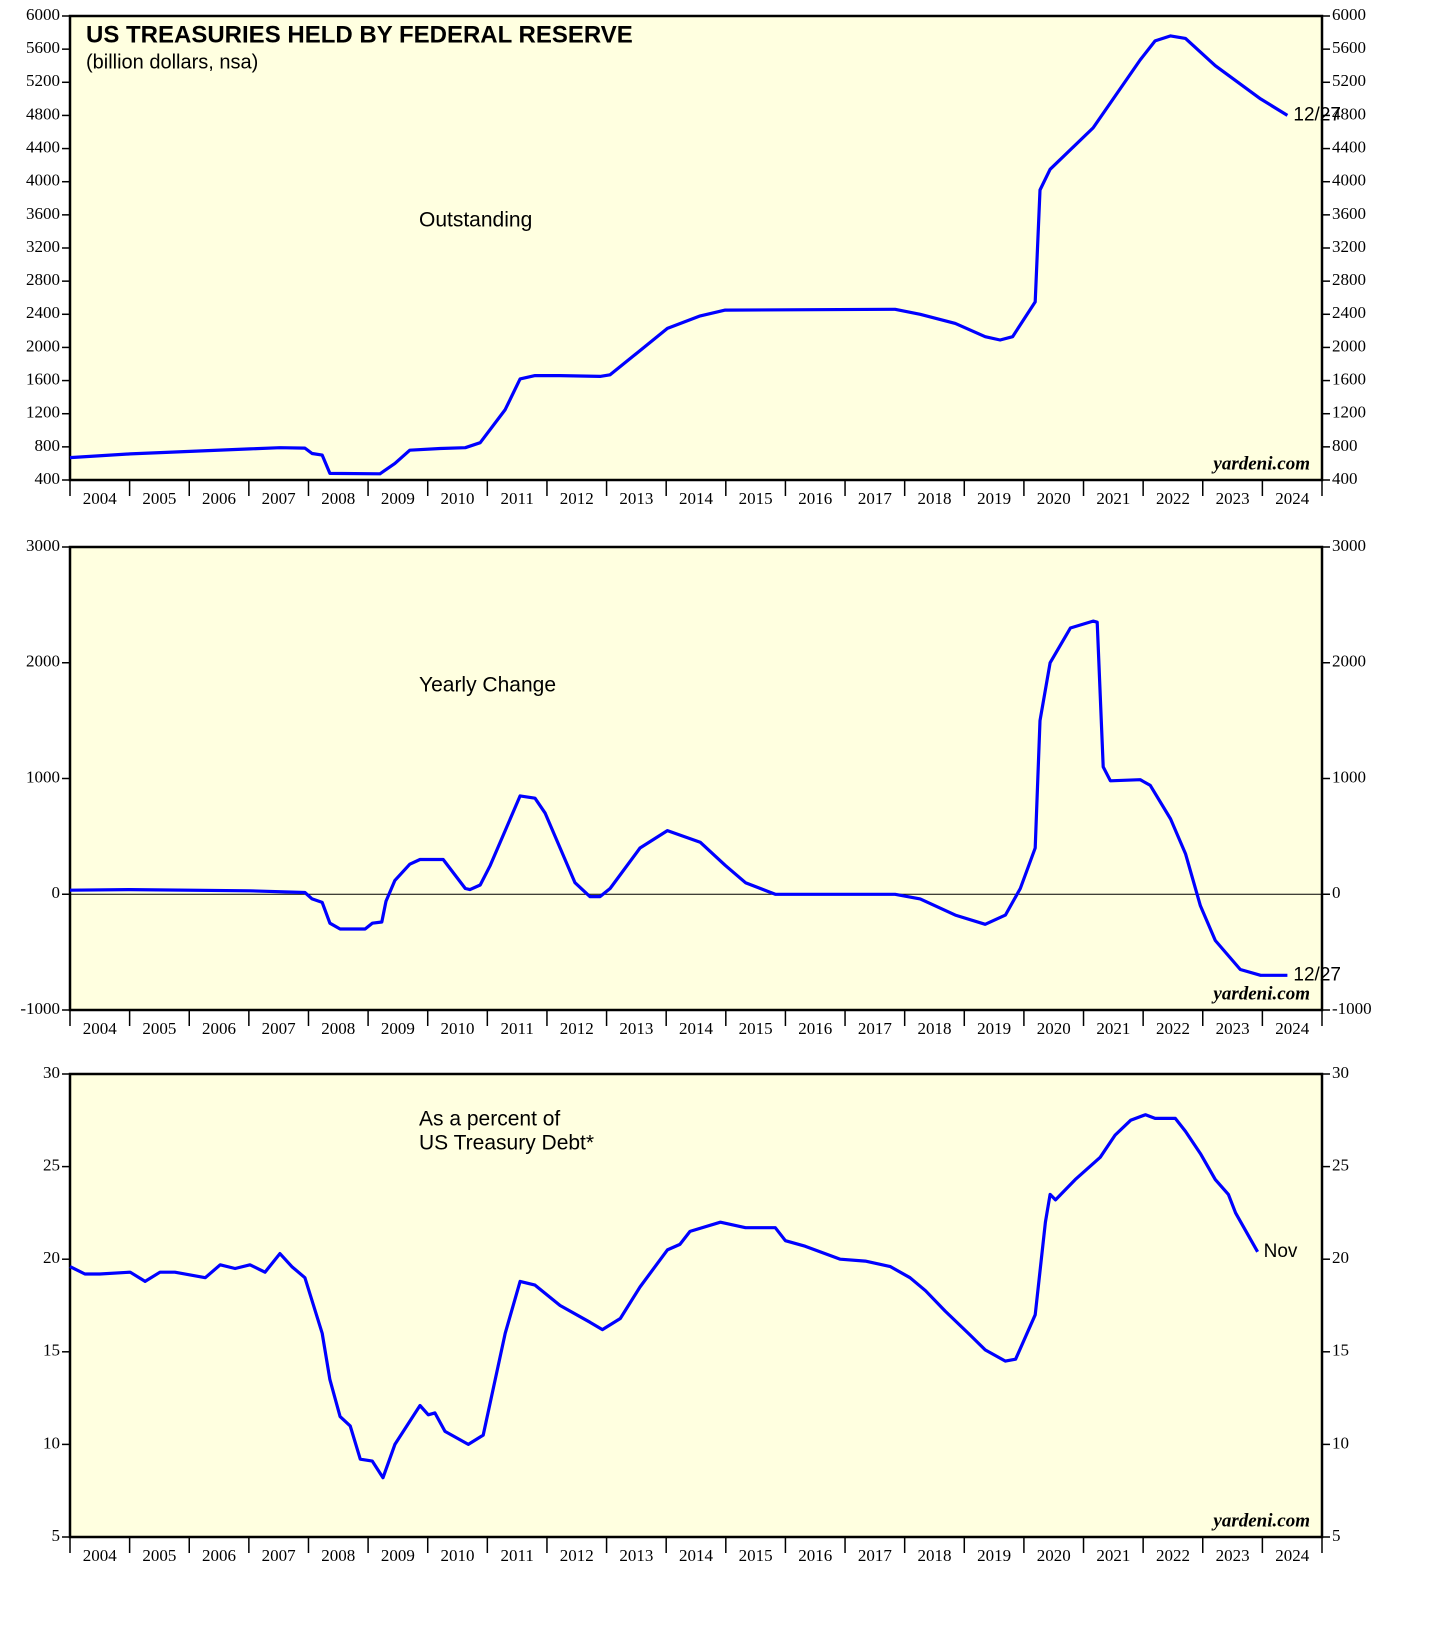  Describe the element at coordinates (48, 478) in the screenshot. I see `y-tick-label: 400` at that location.